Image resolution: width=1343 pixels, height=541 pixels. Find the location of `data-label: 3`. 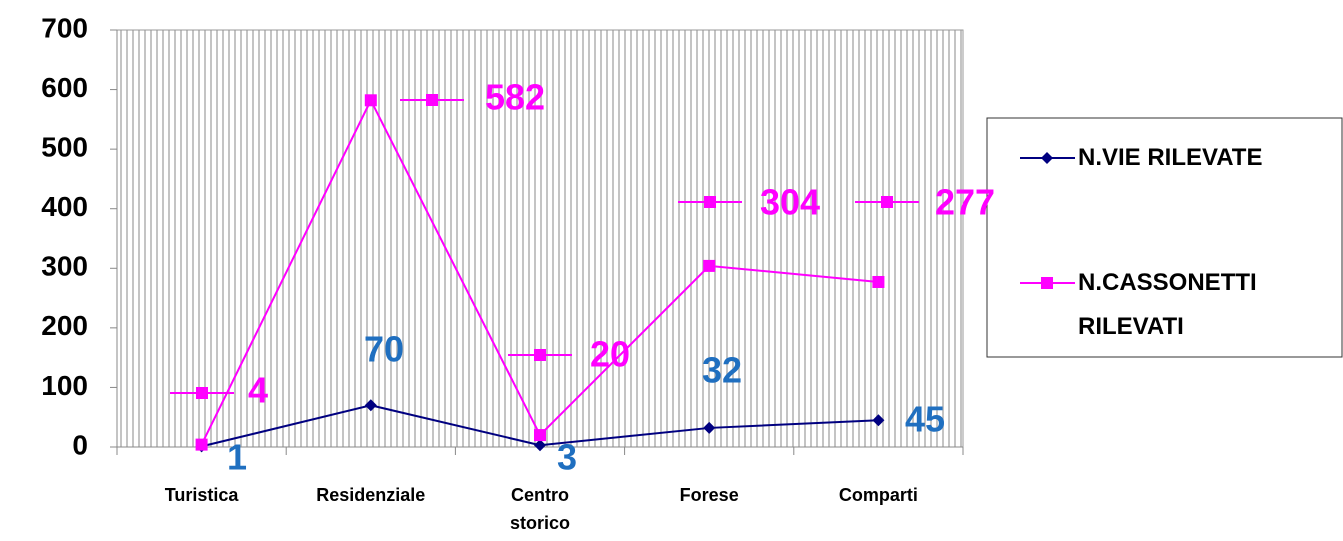

data-label: 3 is located at coordinates (567, 457).